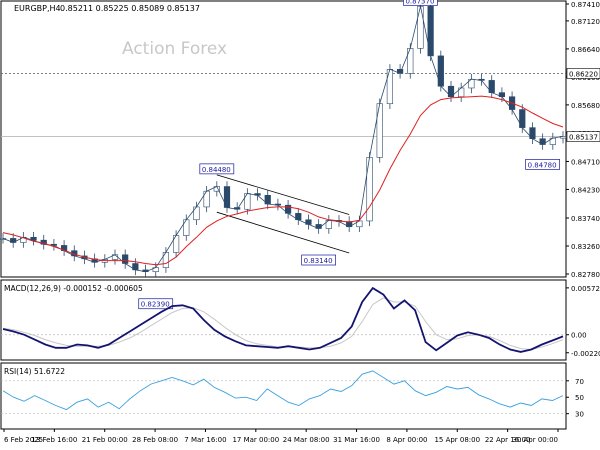 This screenshot has width=600, height=450. Describe the element at coordinates (255, 440) in the screenshot. I see `xtick-label: 17 Mar 00:00` at that location.